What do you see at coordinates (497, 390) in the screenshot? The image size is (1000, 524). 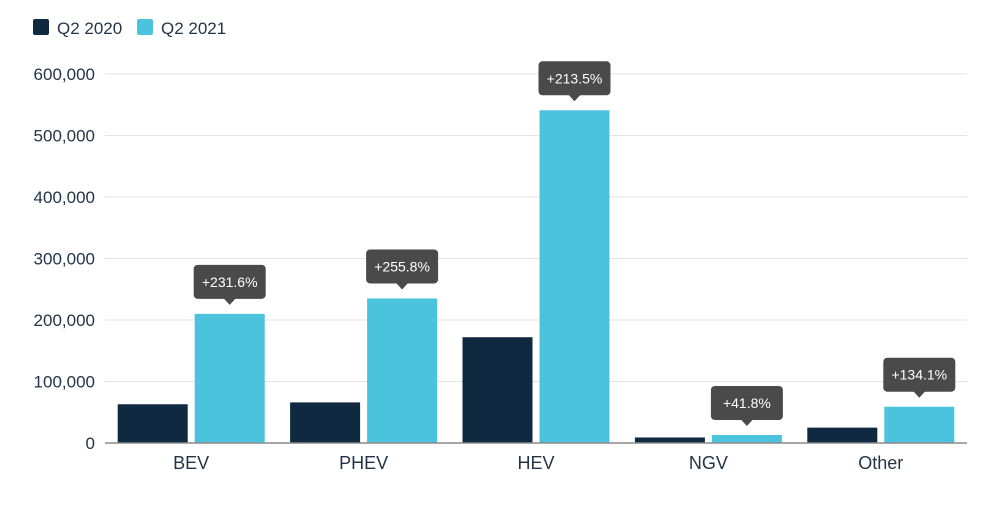 I see `bar-q2-2020-hev` at bounding box center [497, 390].